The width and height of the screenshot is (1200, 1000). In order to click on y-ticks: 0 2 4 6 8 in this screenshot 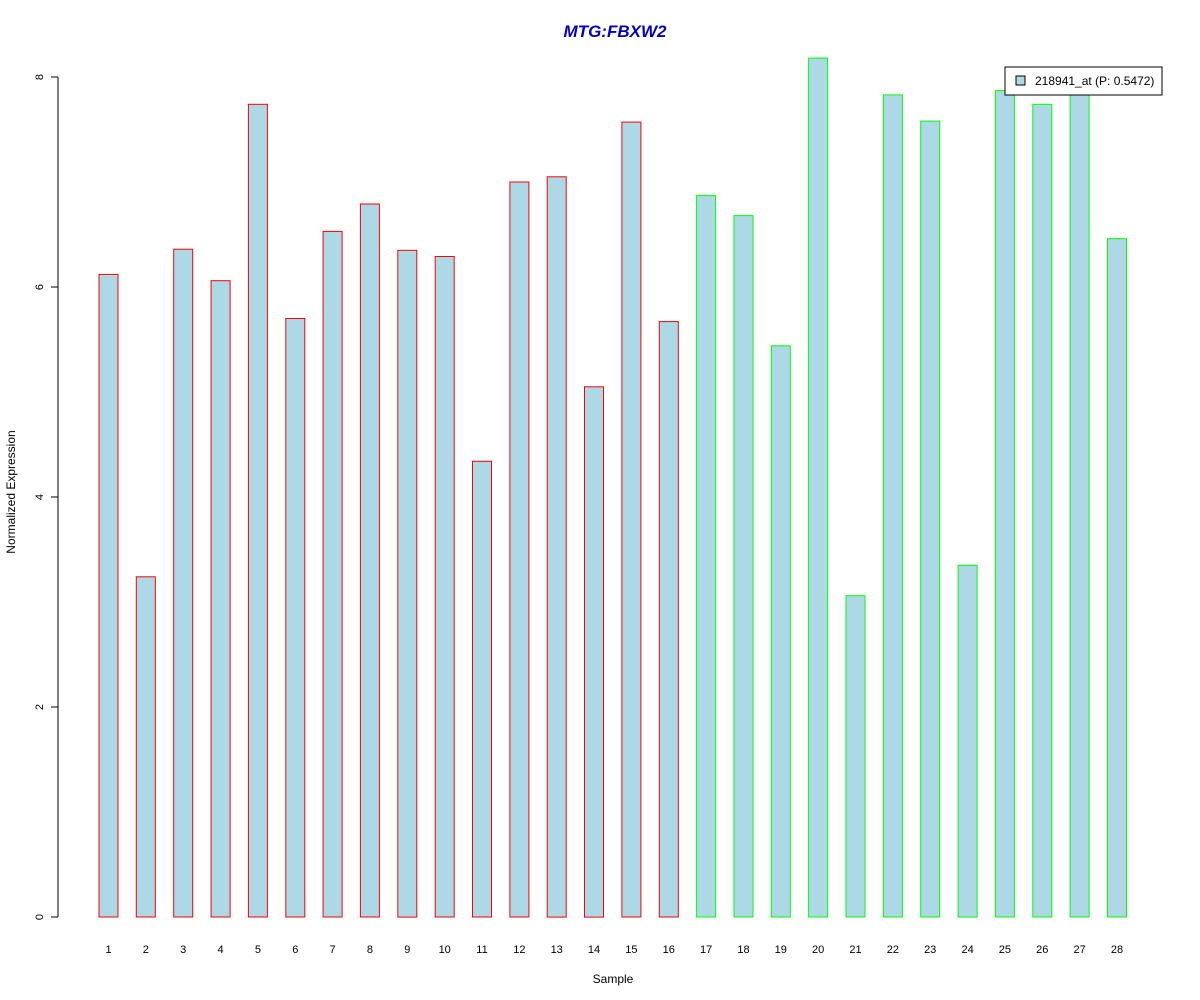, I will do `click(46, 497)`.